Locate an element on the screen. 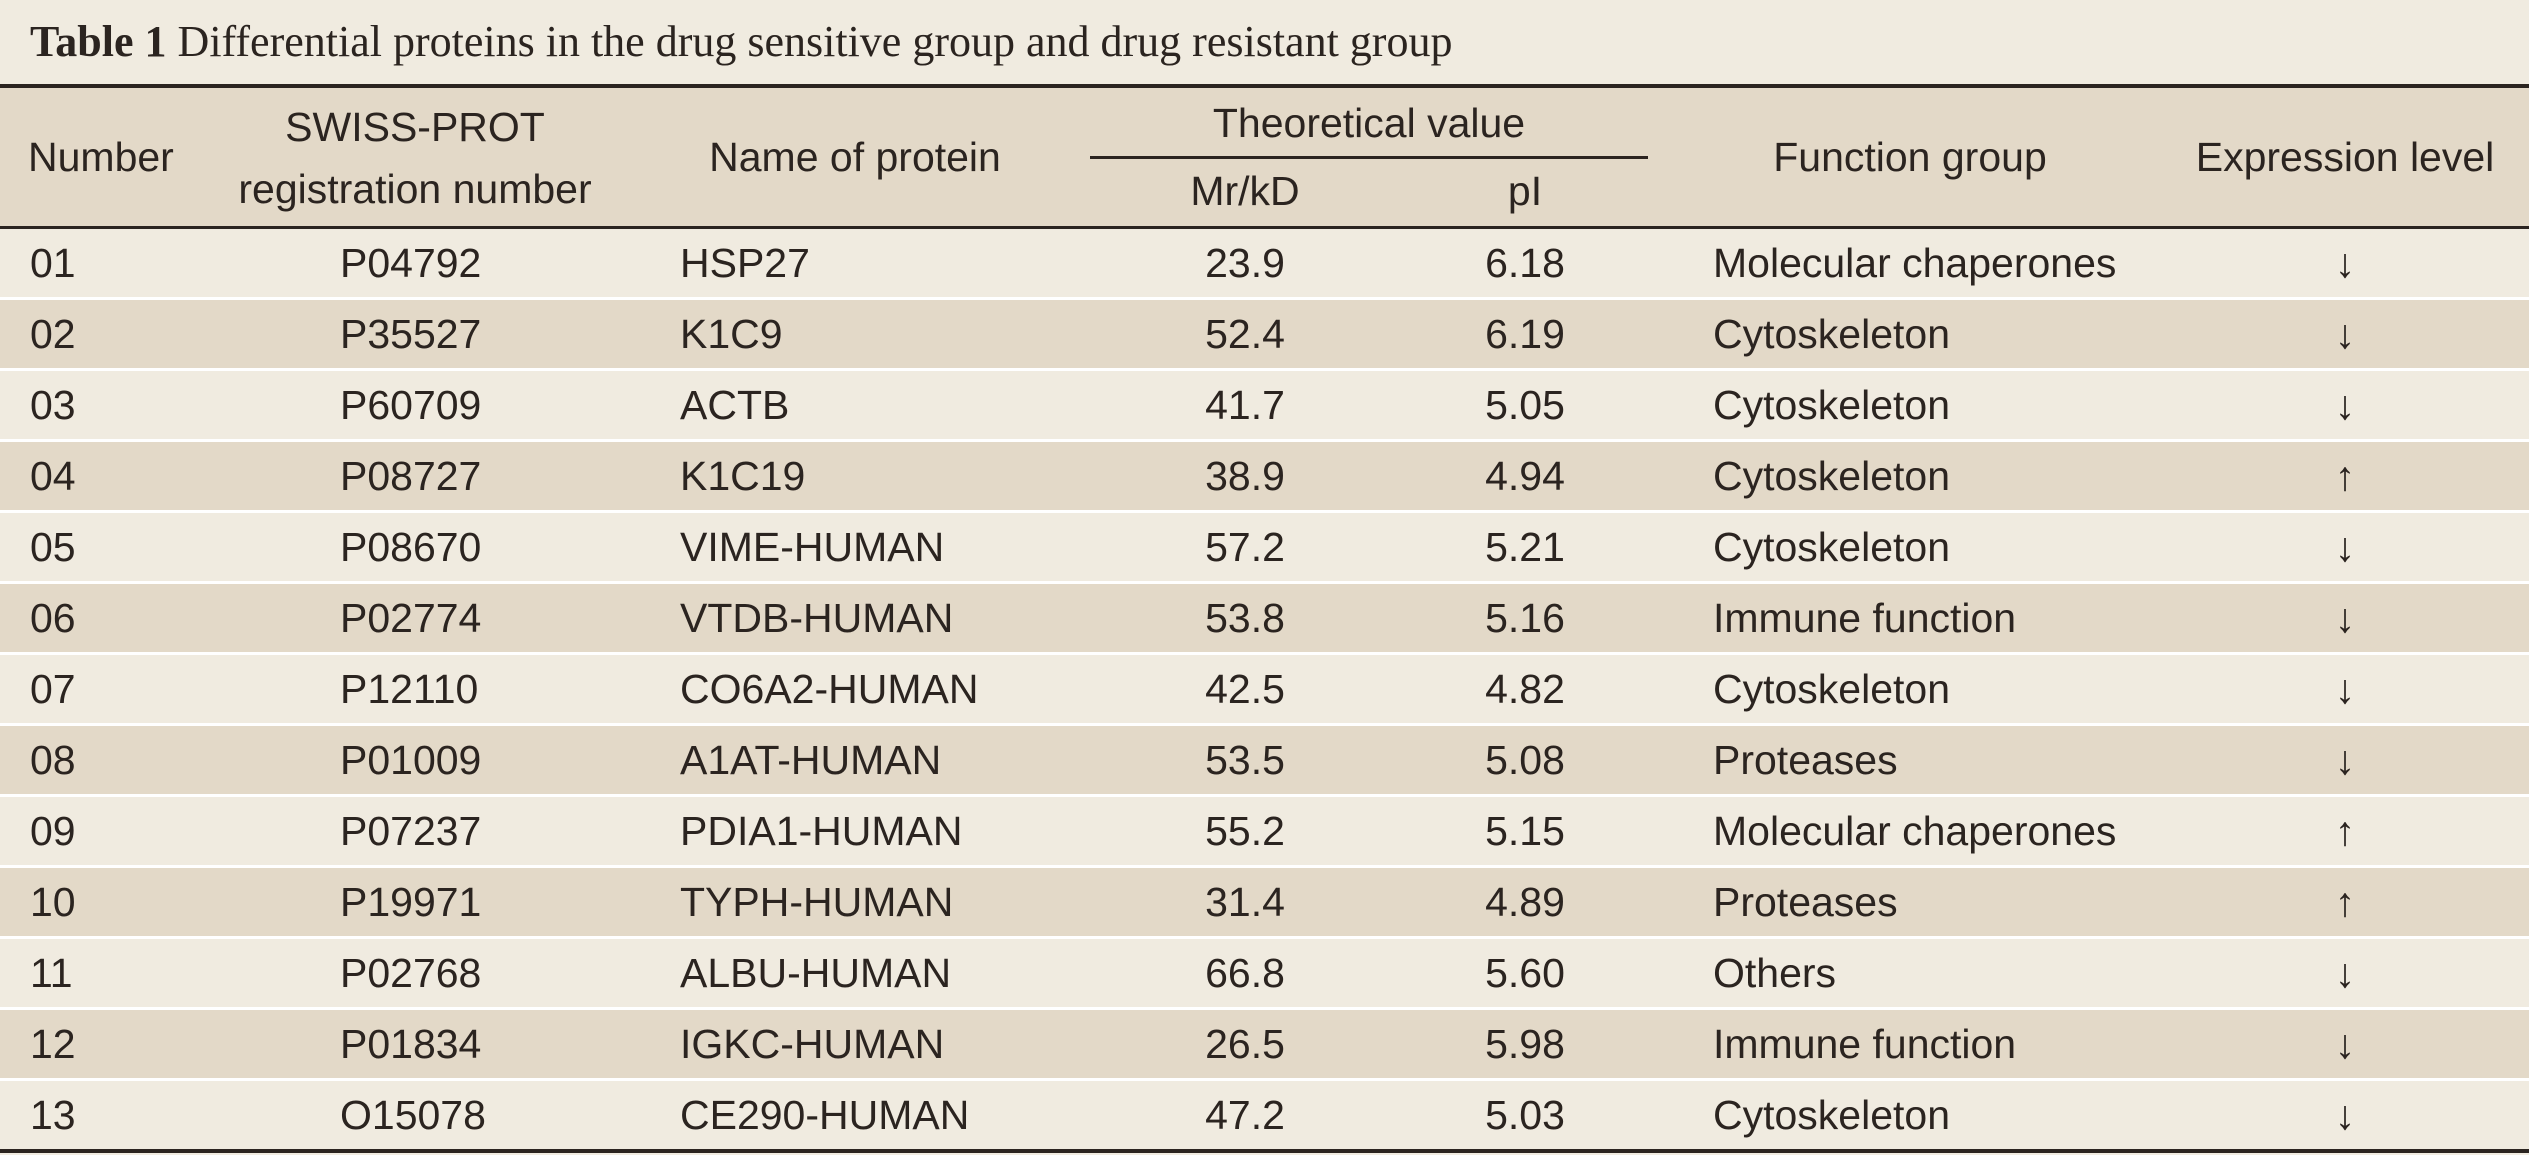 This screenshot has height=1155, width=2529. header-function-group: Function group is located at coordinates (1910, 157).